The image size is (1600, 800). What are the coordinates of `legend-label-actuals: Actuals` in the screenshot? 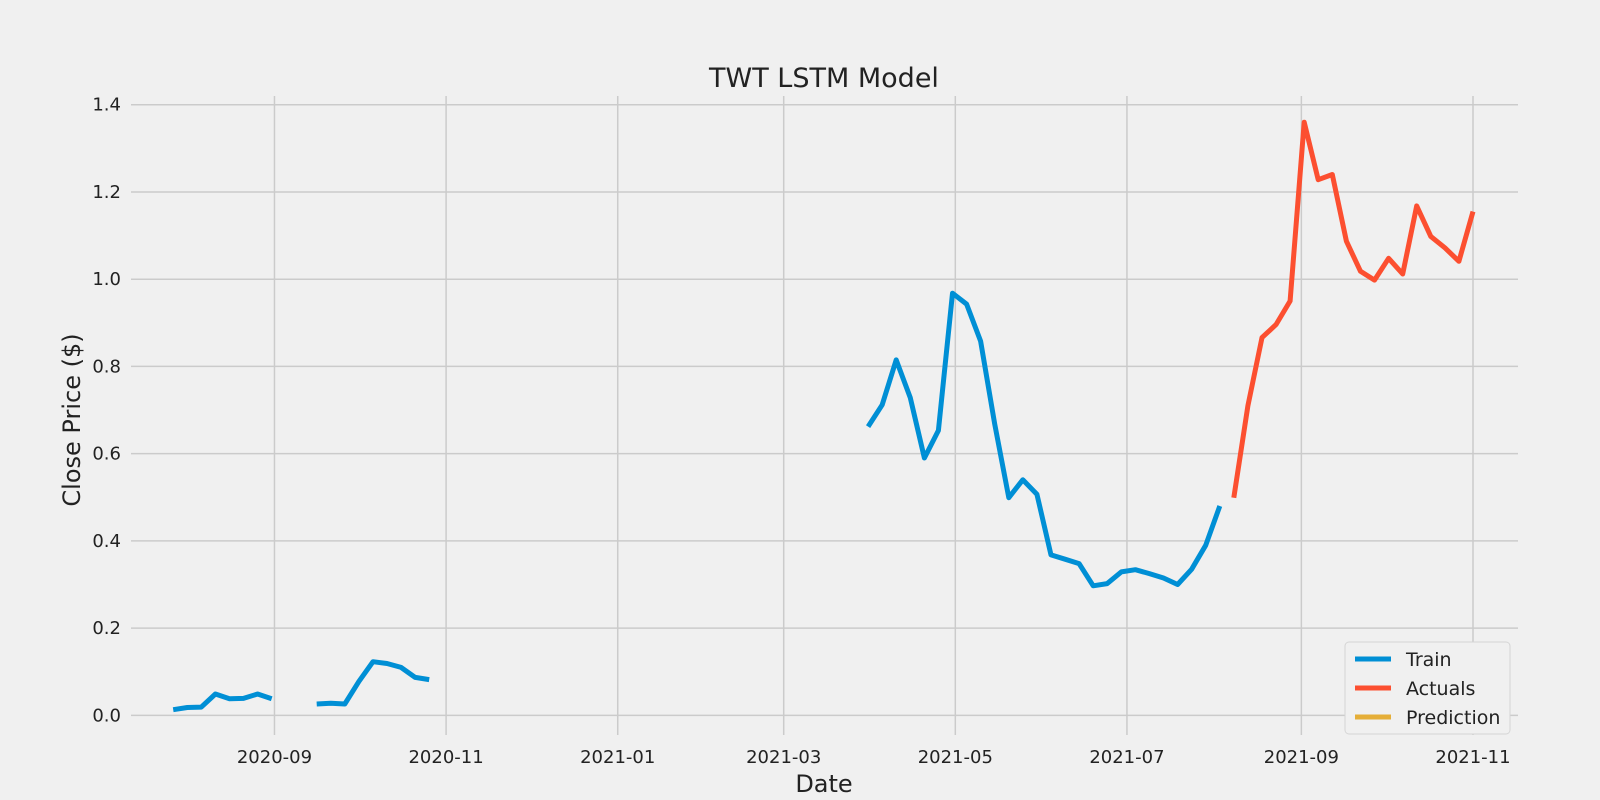 It's located at (1440, 689).